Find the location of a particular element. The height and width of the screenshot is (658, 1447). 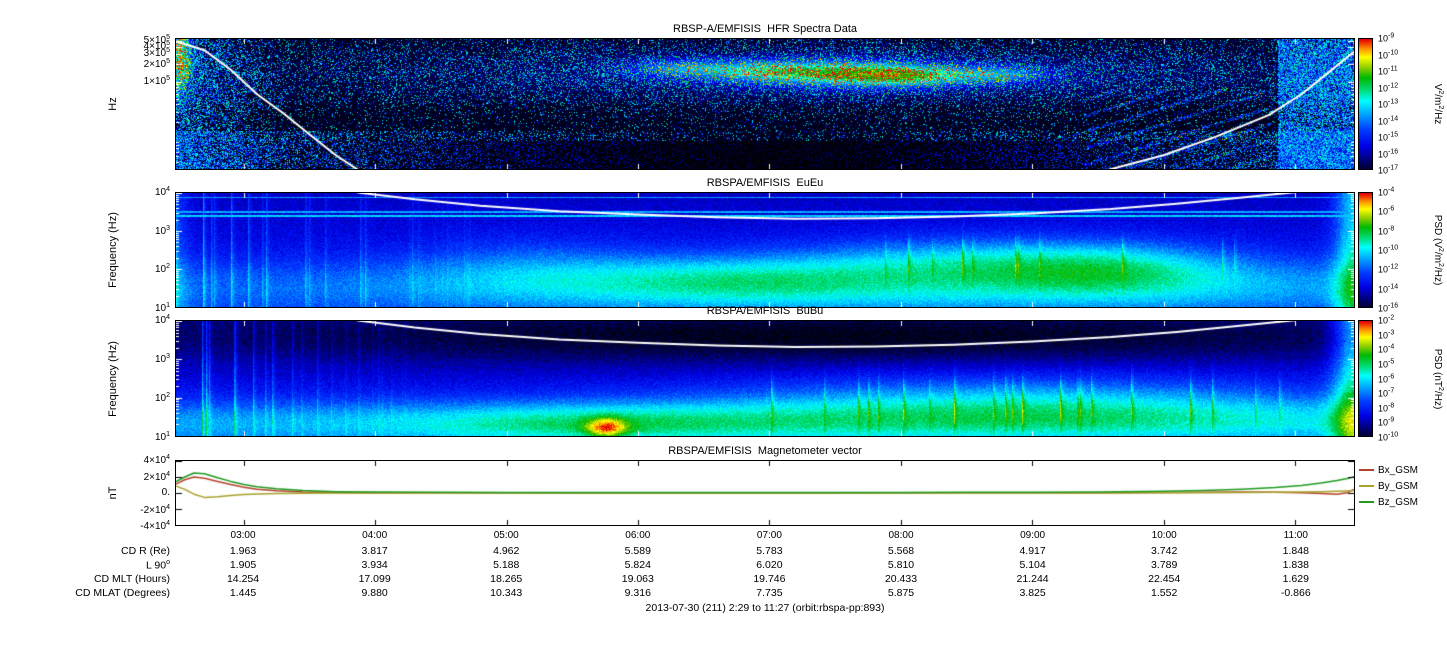

bubu-plot-area is located at coordinates (765, 378).